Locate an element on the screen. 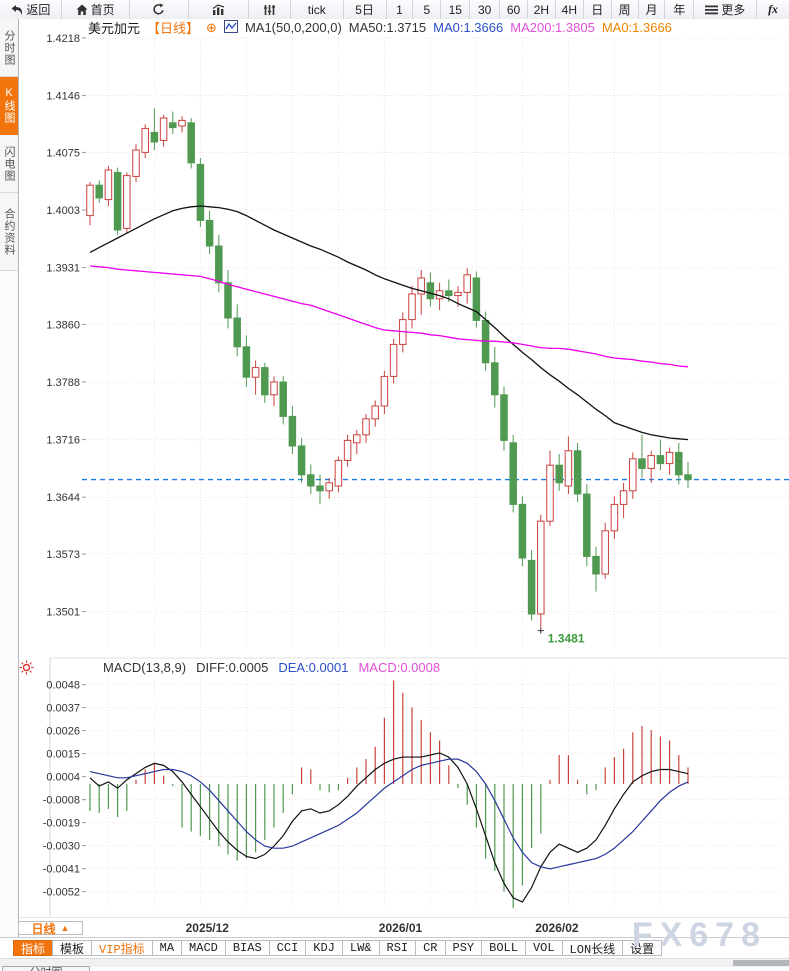 This screenshot has width=789, height=971. ma-settings-label: MA1(50,0,200,0) is located at coordinates (293, 27).